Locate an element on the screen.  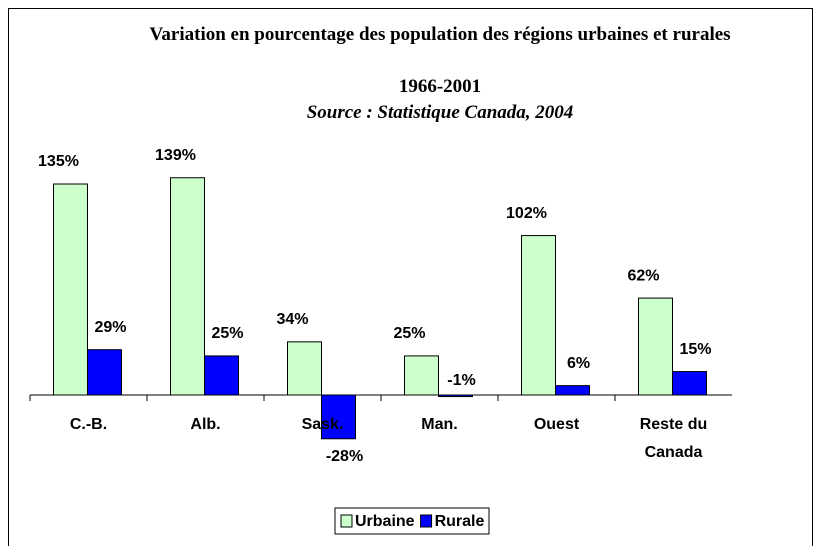
data-label: 29% is located at coordinates (110, 327).